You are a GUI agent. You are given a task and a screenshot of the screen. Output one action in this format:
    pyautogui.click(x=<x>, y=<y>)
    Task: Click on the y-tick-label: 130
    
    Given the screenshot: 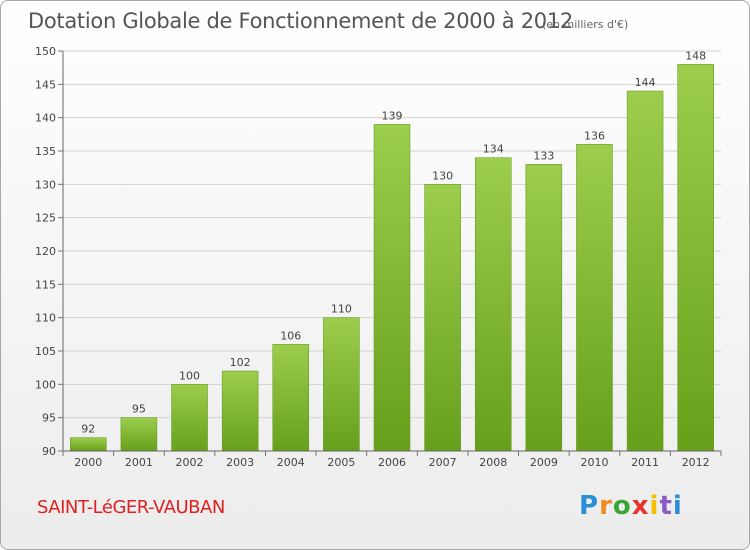 What is the action you would take?
    pyautogui.click(x=45, y=184)
    